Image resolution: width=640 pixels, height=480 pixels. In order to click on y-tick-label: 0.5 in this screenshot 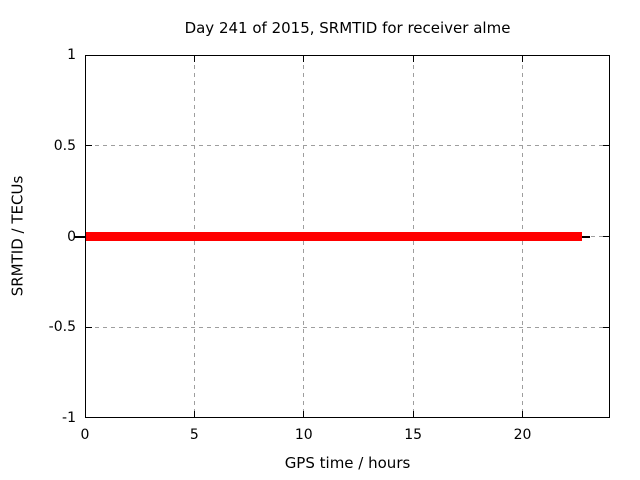, I will do `click(64, 145)`.